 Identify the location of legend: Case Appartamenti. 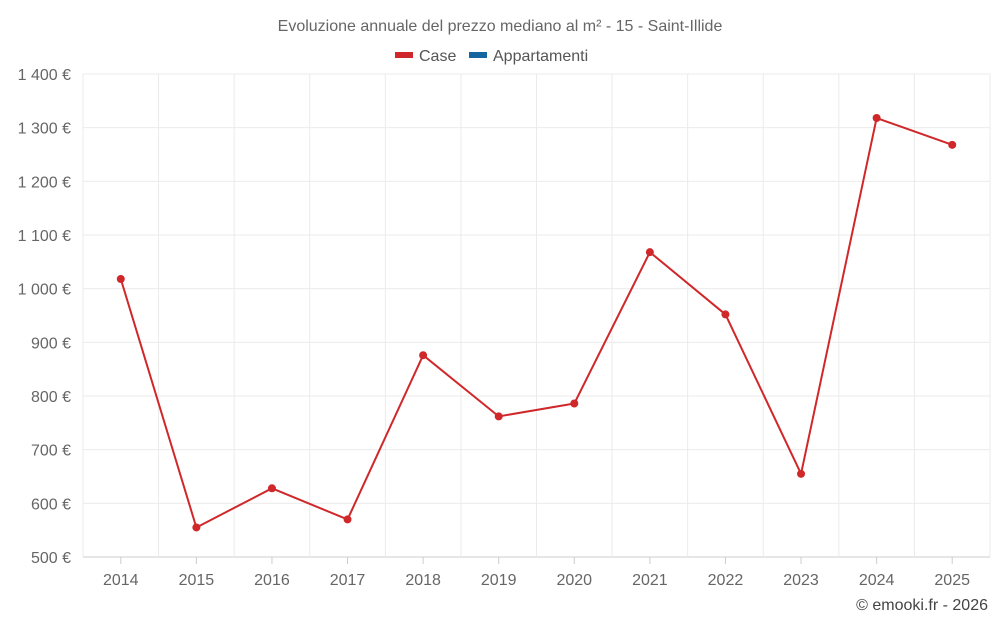
(491, 56).